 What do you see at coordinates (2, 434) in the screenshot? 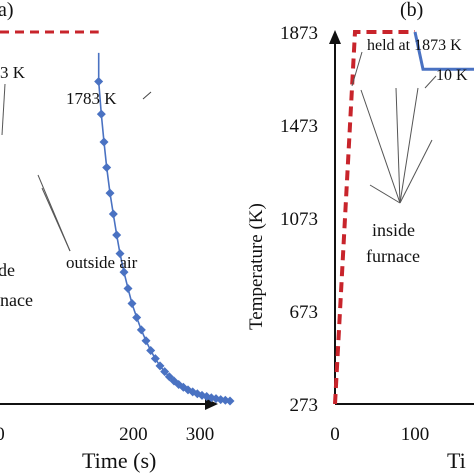
I see `panel-a-x-tick-label: 0` at bounding box center [2, 434].